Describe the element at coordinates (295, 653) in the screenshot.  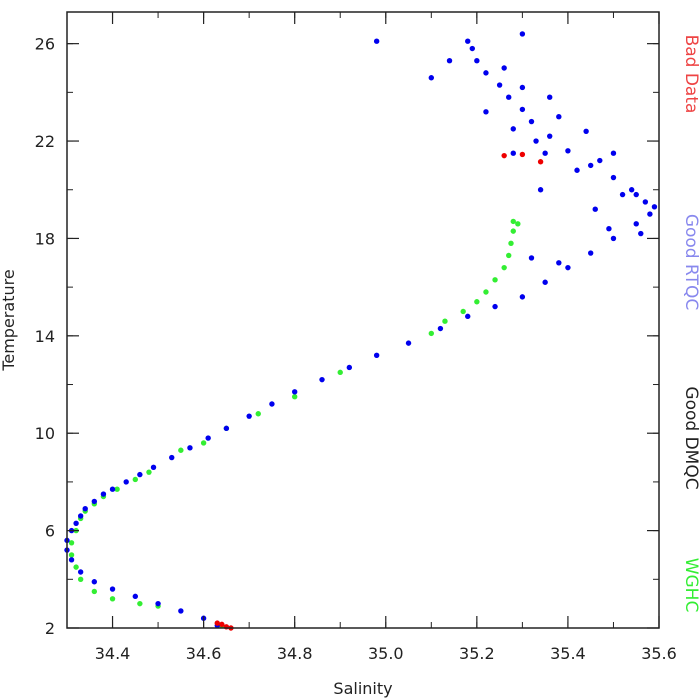
I see `x-tick-label: 34.8` at that location.